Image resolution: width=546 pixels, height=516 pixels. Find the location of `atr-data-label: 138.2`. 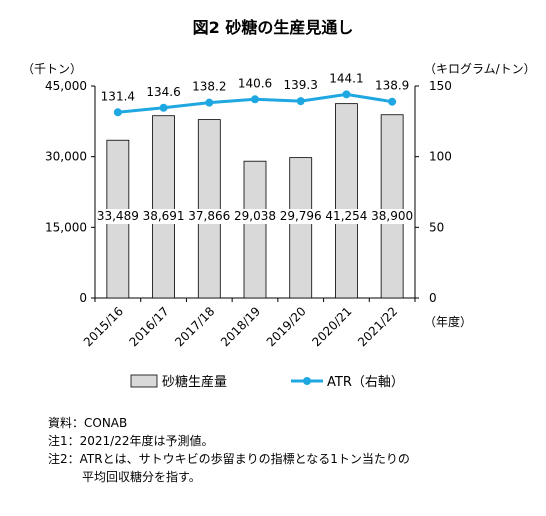

atr-data-label: 138.2 is located at coordinates (209, 87).